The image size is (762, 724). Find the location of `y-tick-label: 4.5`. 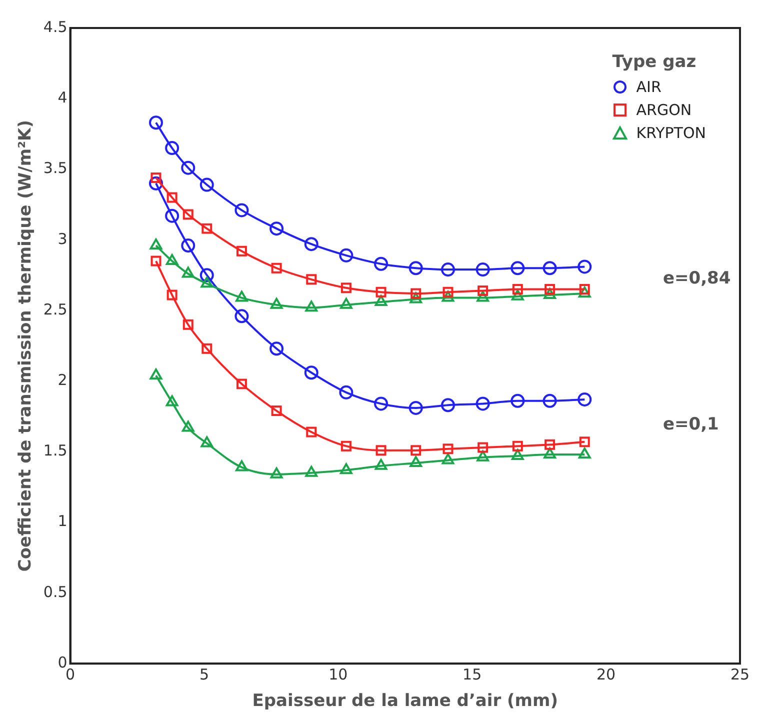

y-tick-label: 4.5 is located at coordinates (55, 27).